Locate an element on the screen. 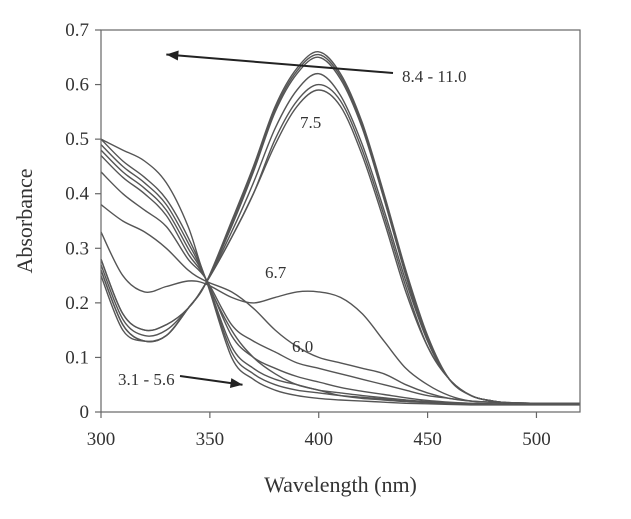 Image resolution: width=631 pixels, height=519 pixels. annotation-label: 6.0 is located at coordinates (302, 346).